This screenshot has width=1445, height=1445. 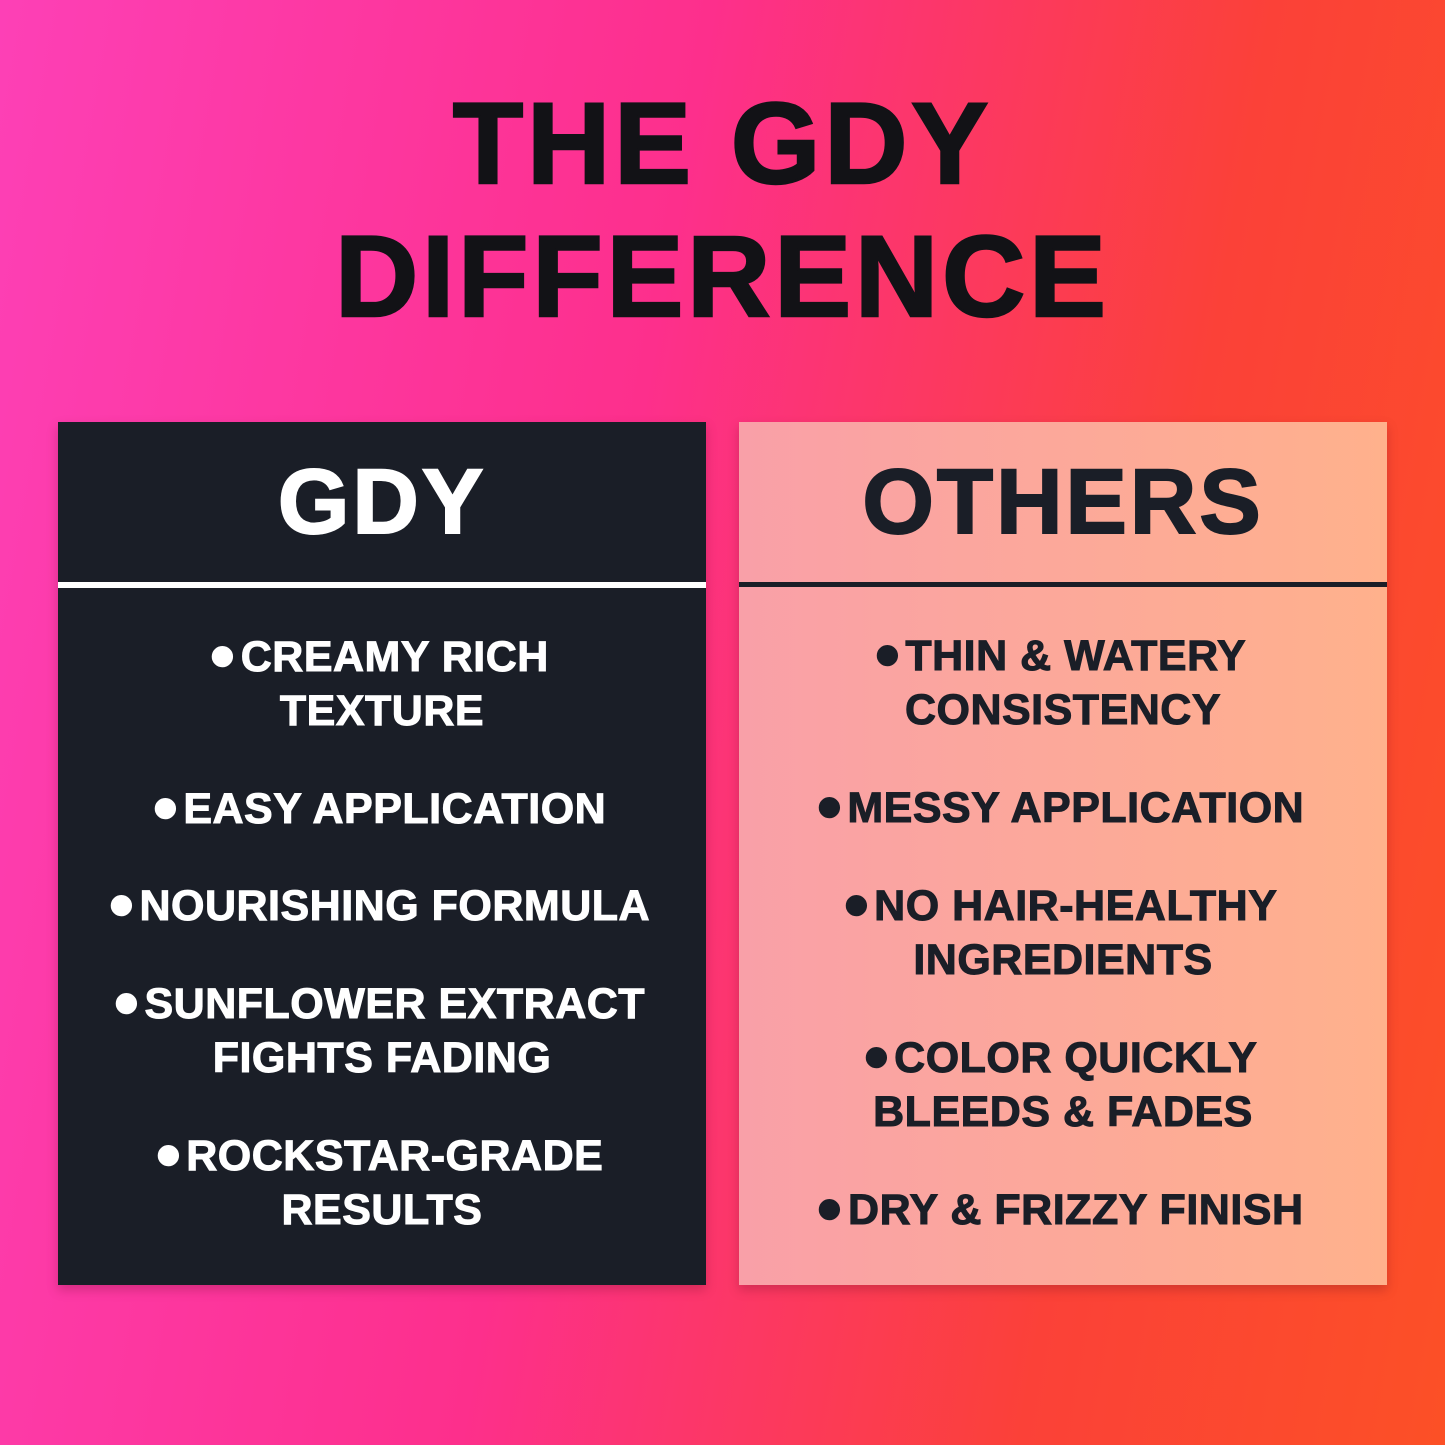 What do you see at coordinates (382, 585) in the screenshot?
I see `card-gdy-divider` at bounding box center [382, 585].